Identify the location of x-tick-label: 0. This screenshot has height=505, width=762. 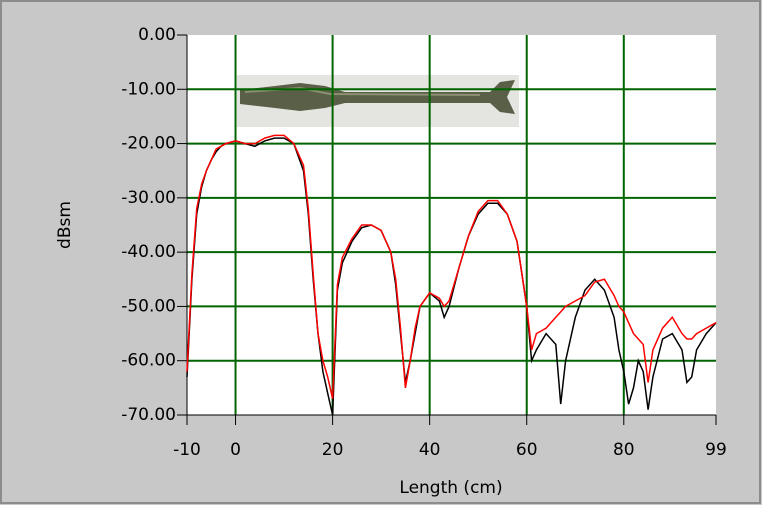
(235, 450).